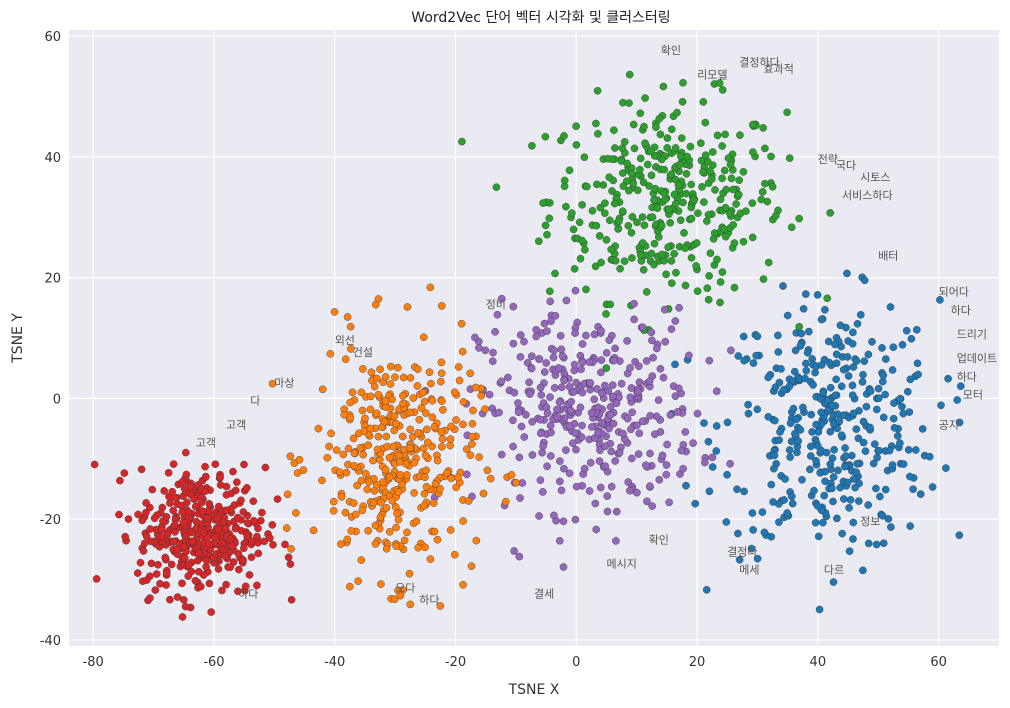 Image resolution: width=1010 pixels, height=708 pixels. What do you see at coordinates (749, 570) in the screenshot?
I see `word-label: 메세` at bounding box center [749, 570].